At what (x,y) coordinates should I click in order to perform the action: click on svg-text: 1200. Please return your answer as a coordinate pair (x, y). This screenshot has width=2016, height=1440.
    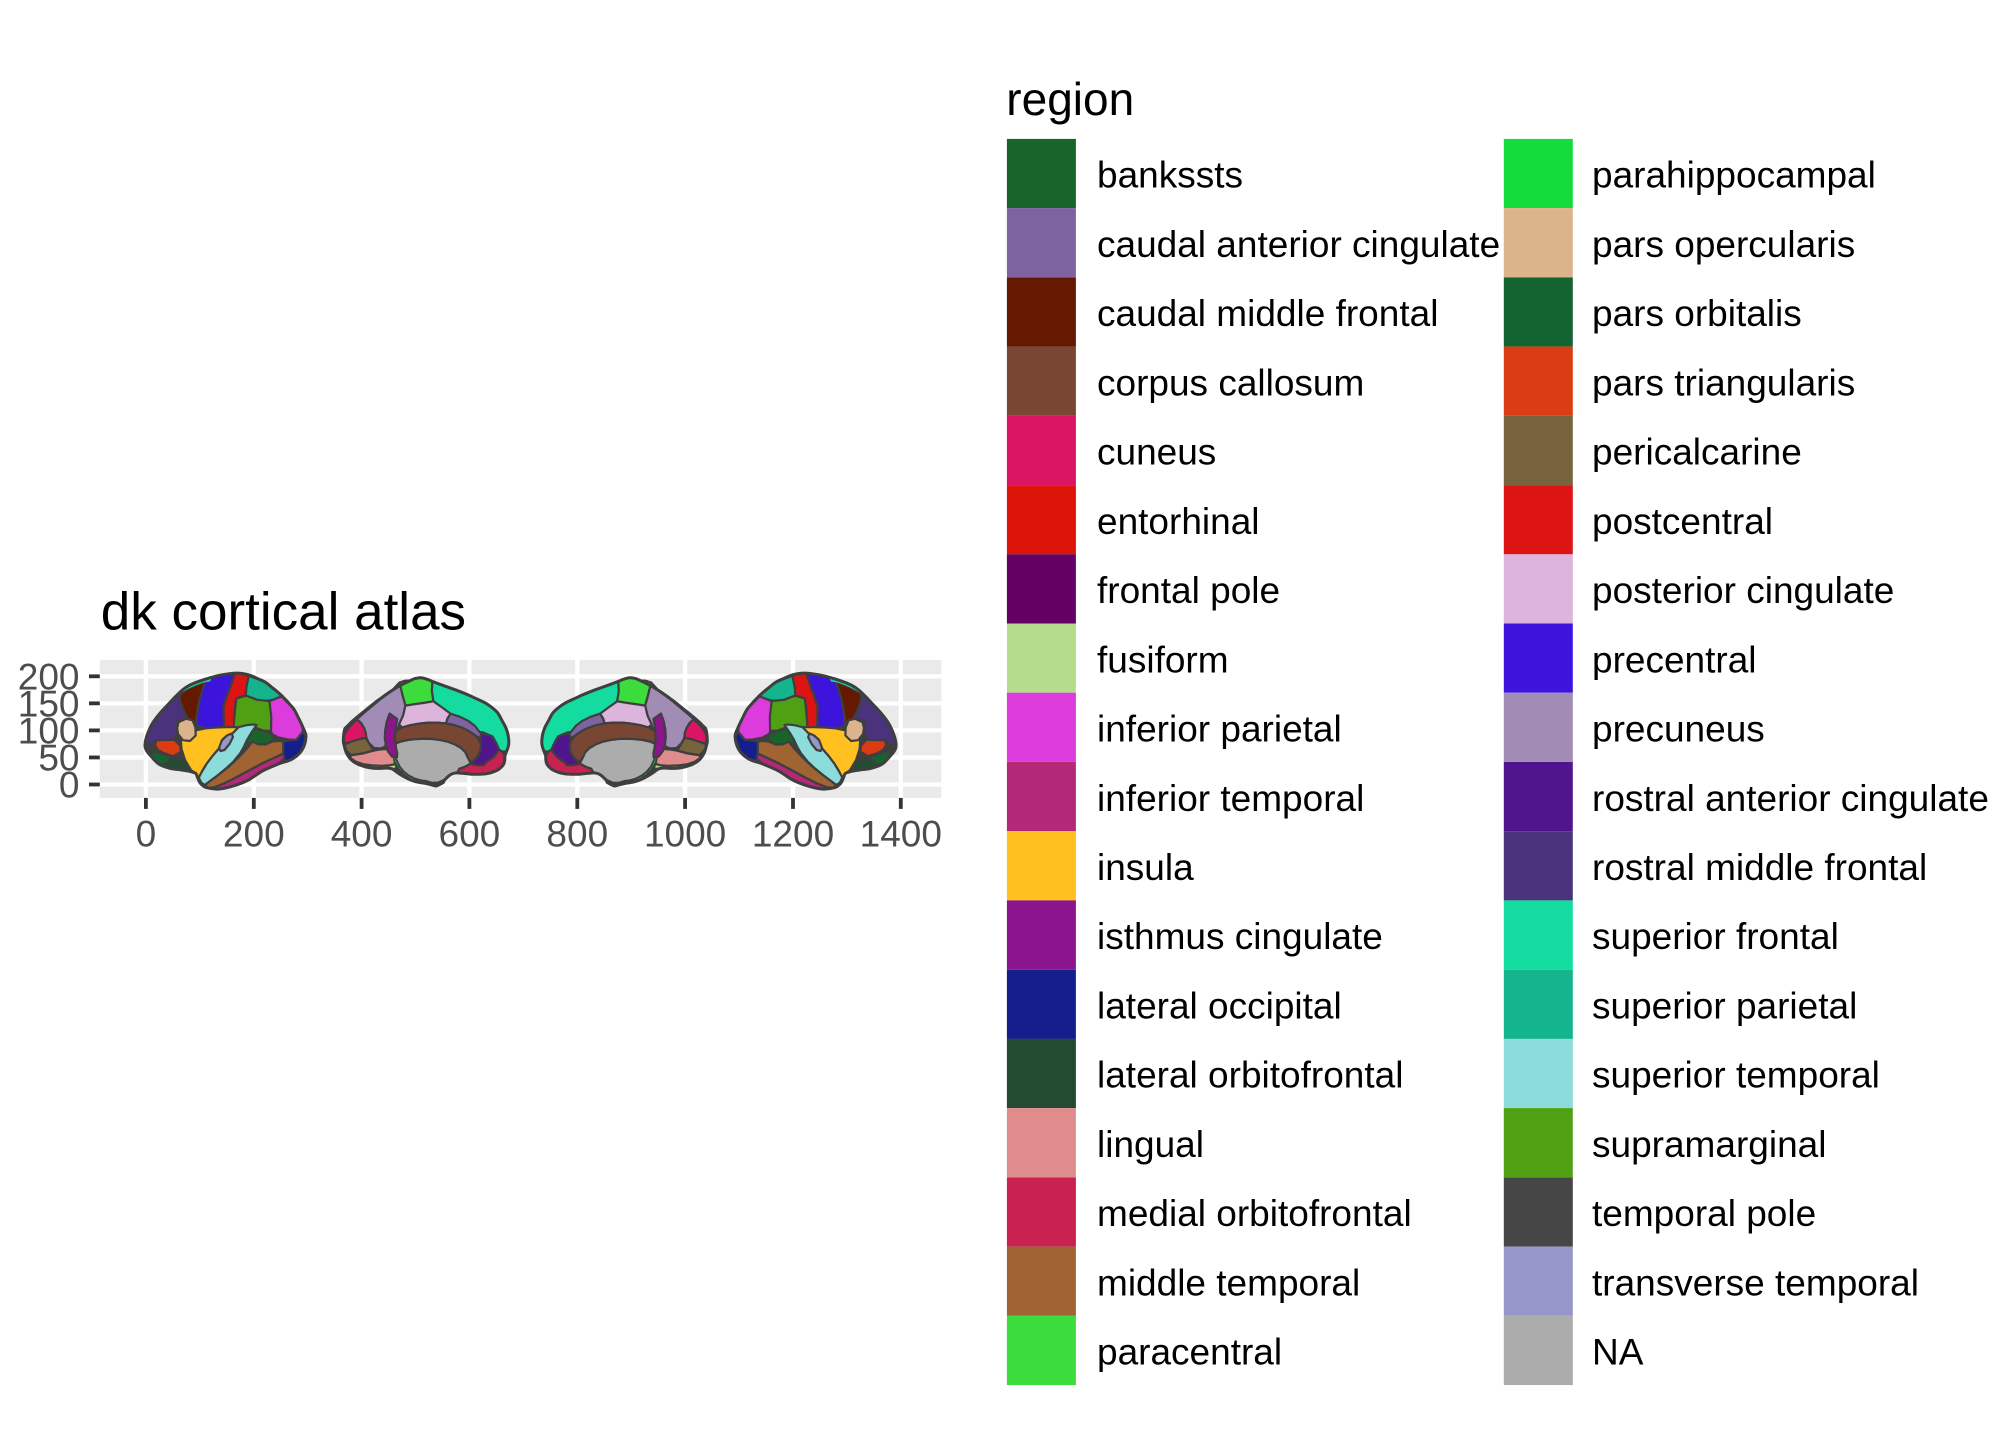
    Looking at the image, I should click on (793, 834).